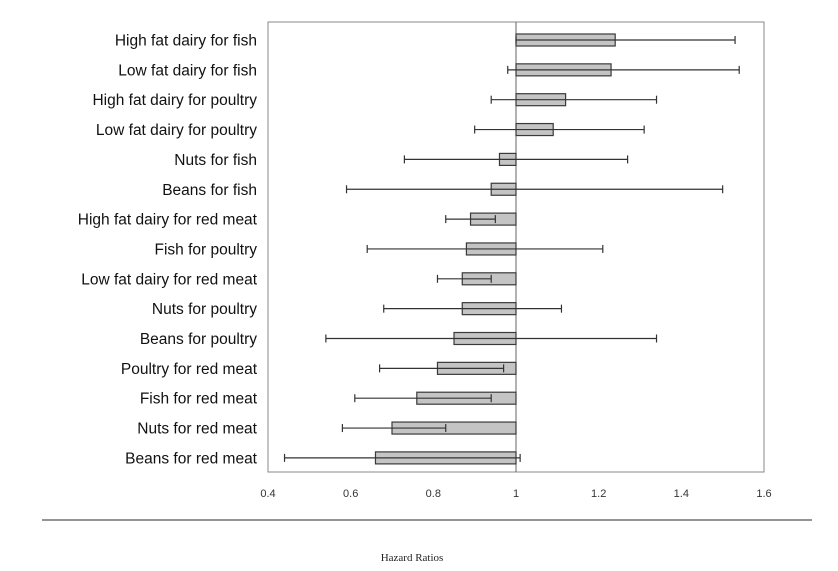  I want to click on category-label: Low fat dairy for fish, so click(187, 70).